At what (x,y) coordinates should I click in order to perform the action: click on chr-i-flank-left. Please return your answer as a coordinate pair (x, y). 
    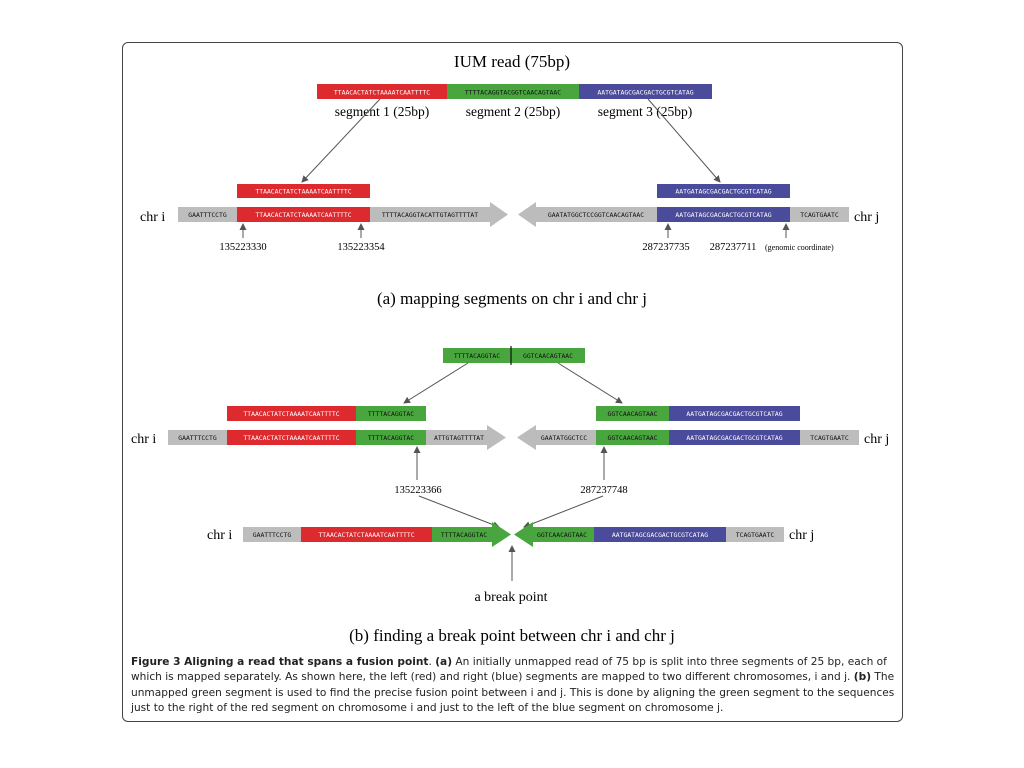
    Looking at the image, I should click on (207, 214).